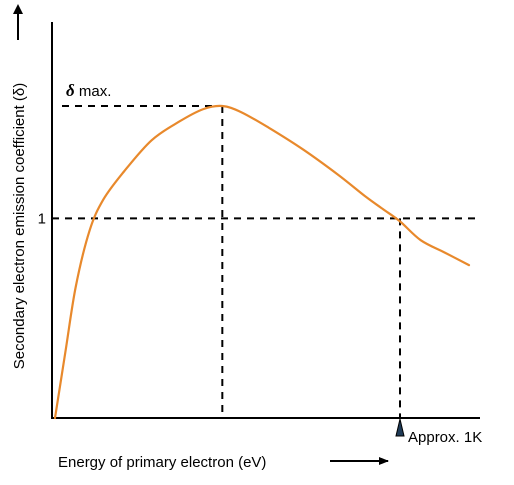  I want to click on peak-label: δ max., so click(88, 90).